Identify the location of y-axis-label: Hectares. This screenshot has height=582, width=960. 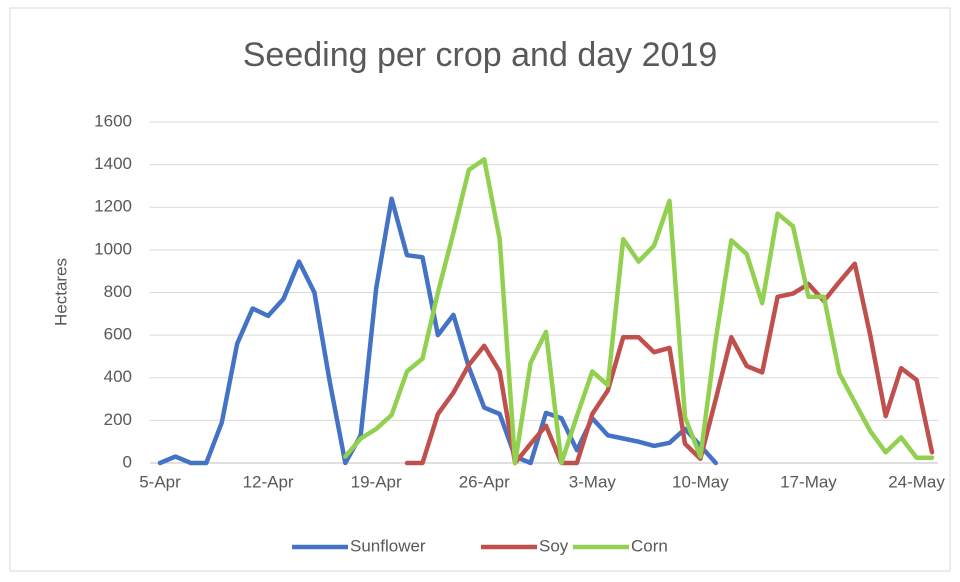
(60, 292).